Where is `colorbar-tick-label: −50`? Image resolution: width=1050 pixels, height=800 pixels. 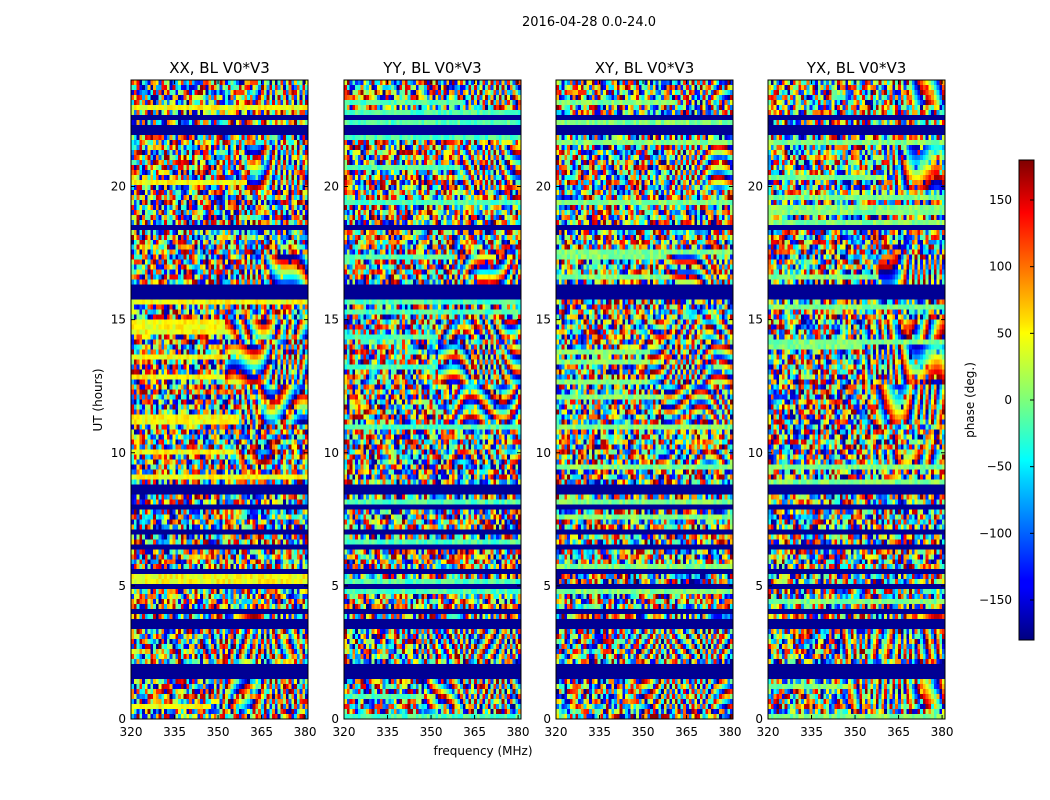
colorbar-tick-label: −50 is located at coordinates (999, 467).